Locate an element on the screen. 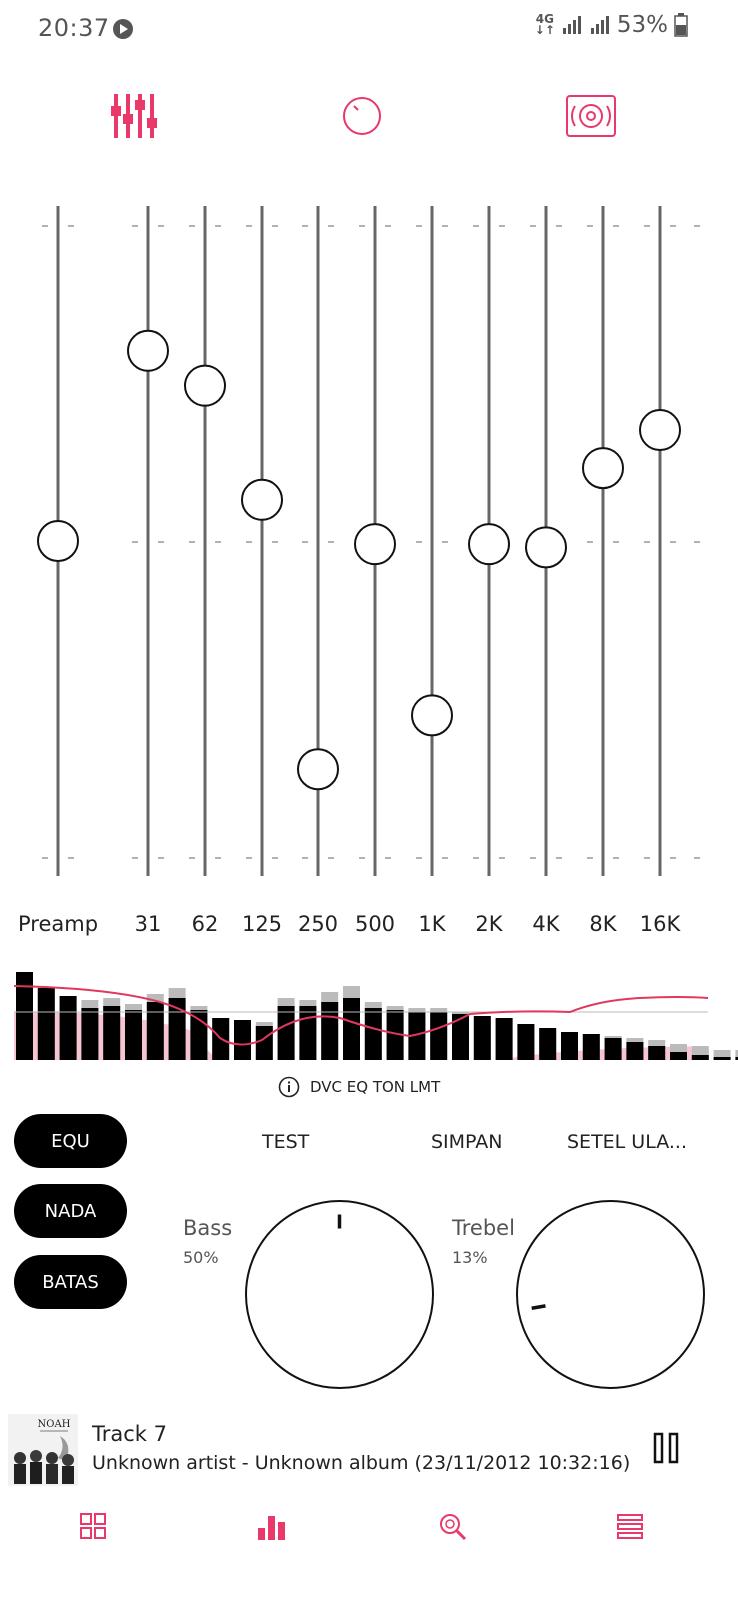 The height and width of the screenshot is (1600, 738). save-button: SIMPAN is located at coordinates (467, 1142).